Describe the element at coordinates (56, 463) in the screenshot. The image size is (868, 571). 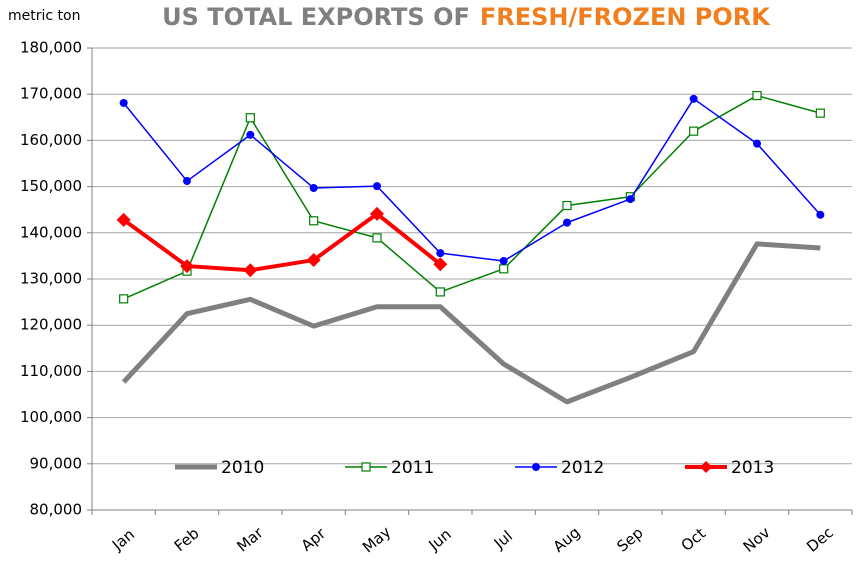
I see `y-tick-label: 90,000` at that location.